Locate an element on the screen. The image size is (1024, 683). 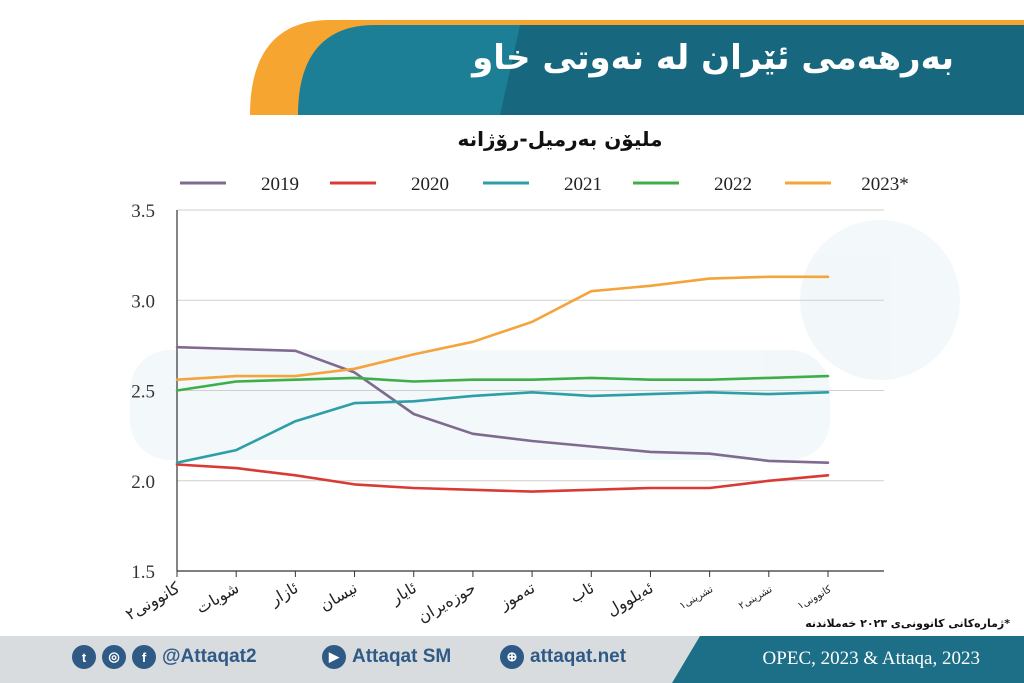
x-tick-label: شوبات is located at coordinates (218, 598).